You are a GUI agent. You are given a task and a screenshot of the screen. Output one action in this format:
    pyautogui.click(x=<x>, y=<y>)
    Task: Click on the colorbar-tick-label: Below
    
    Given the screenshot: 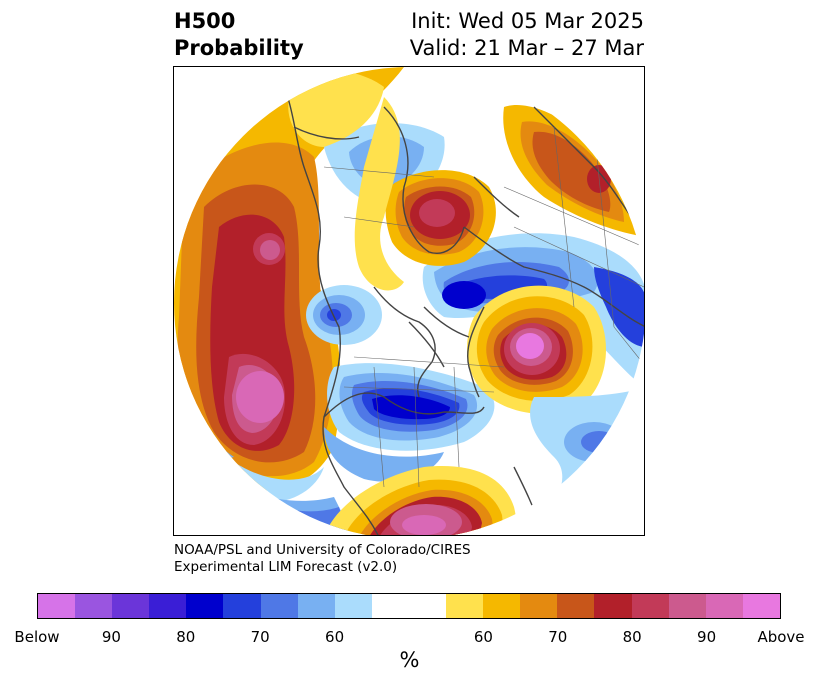 What is the action you would take?
    pyautogui.click(x=37, y=637)
    